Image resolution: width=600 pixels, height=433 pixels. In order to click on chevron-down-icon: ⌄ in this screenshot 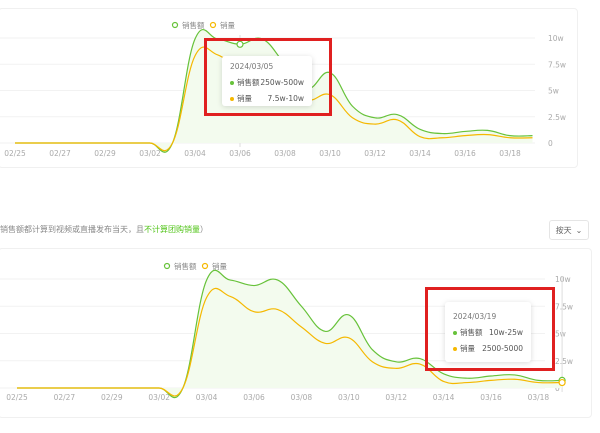, I will do `click(579, 230)`.